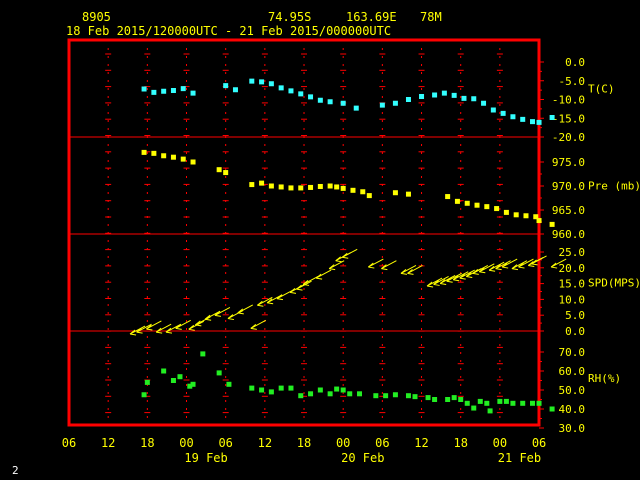  What do you see at coordinates (519, 458) in the screenshot?
I see `x-date-label: 21 Feb` at bounding box center [519, 458].